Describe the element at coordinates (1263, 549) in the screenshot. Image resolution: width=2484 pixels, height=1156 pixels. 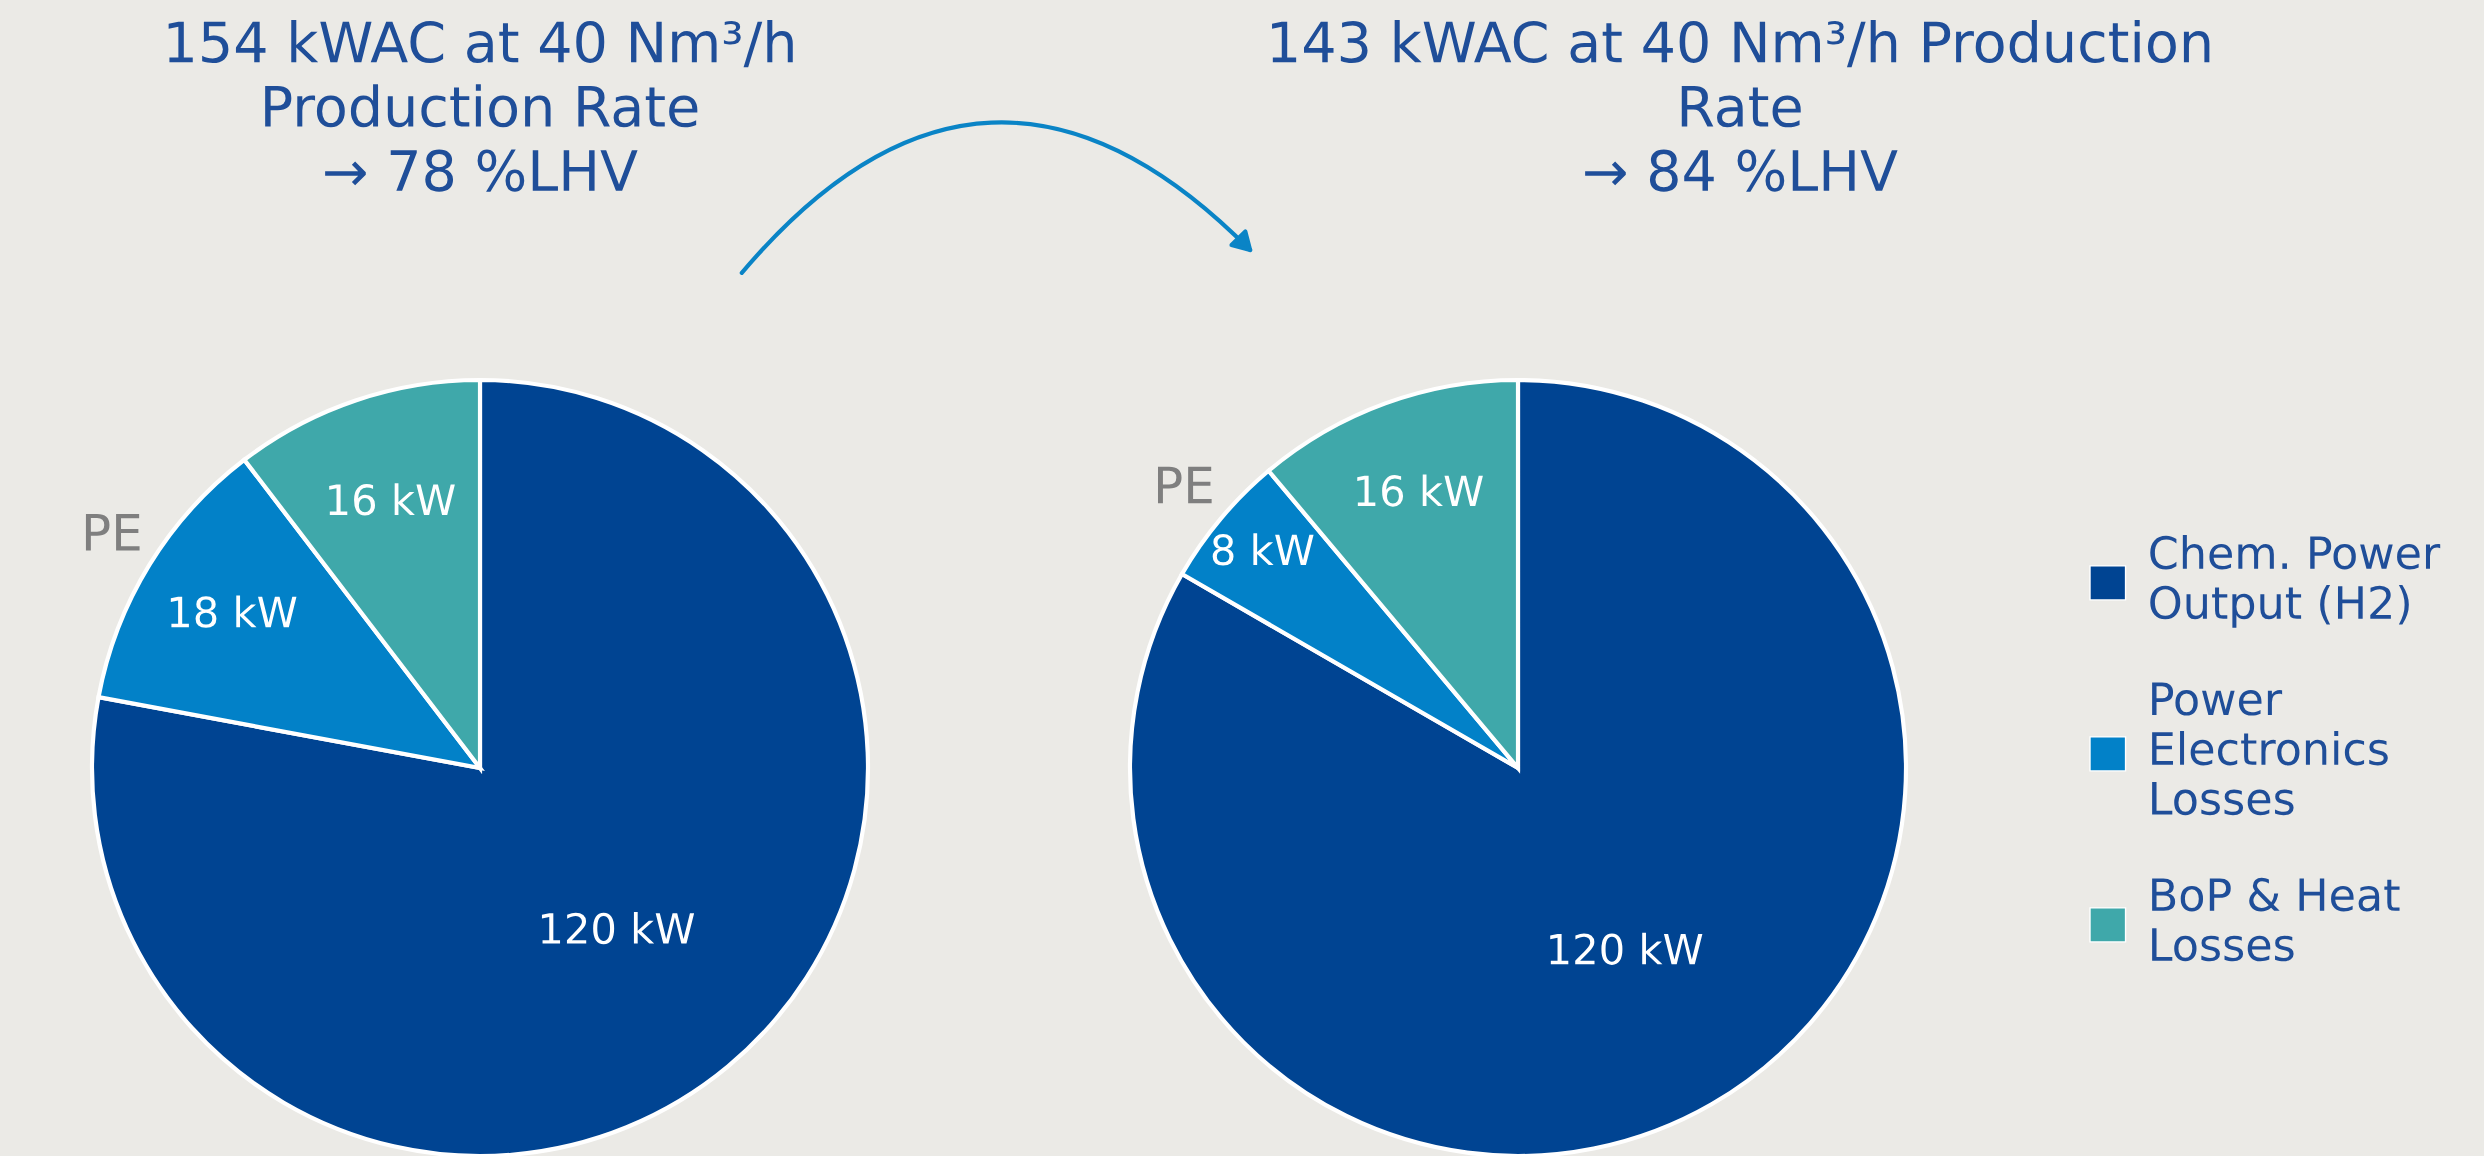
I see `data-label: 8 kW` at that location.